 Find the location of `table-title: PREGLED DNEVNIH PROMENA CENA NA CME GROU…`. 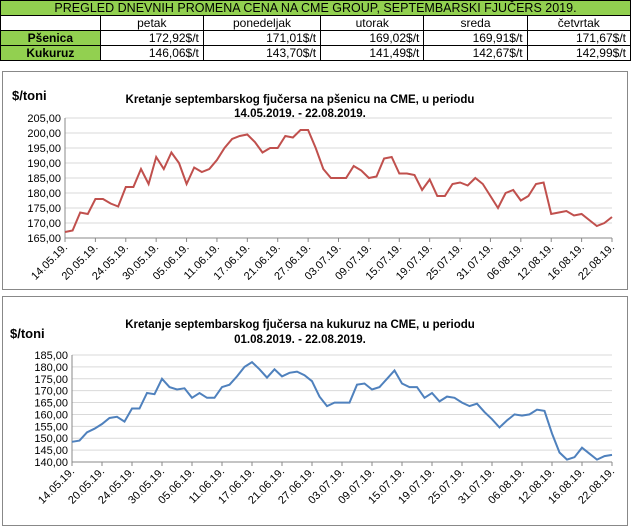

table-title: PREGLED DNEVNIH PROMENA CENA NA CME GROU… is located at coordinates (315, 8).